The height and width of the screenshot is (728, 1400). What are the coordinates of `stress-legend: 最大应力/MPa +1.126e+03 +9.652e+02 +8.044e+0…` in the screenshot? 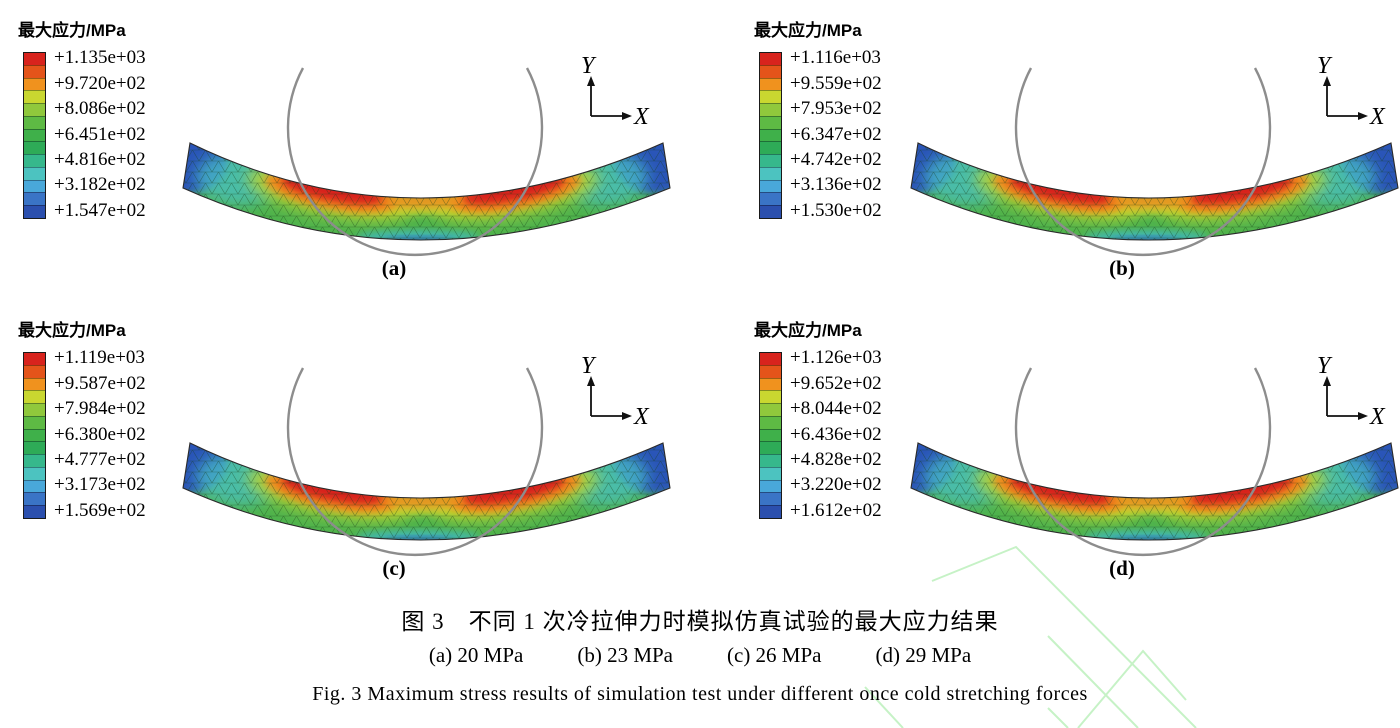 It's located at (826, 418).